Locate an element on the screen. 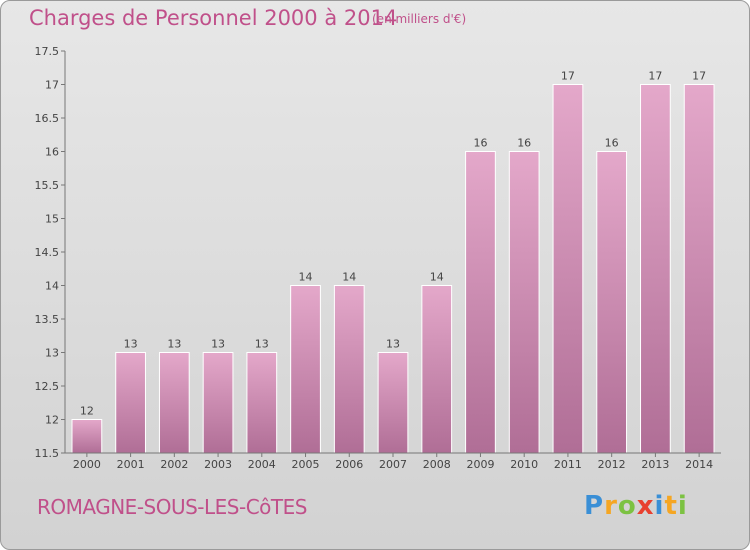 This screenshot has width=750, height=550. y-tick-label: 12.5 is located at coordinates (47, 386).